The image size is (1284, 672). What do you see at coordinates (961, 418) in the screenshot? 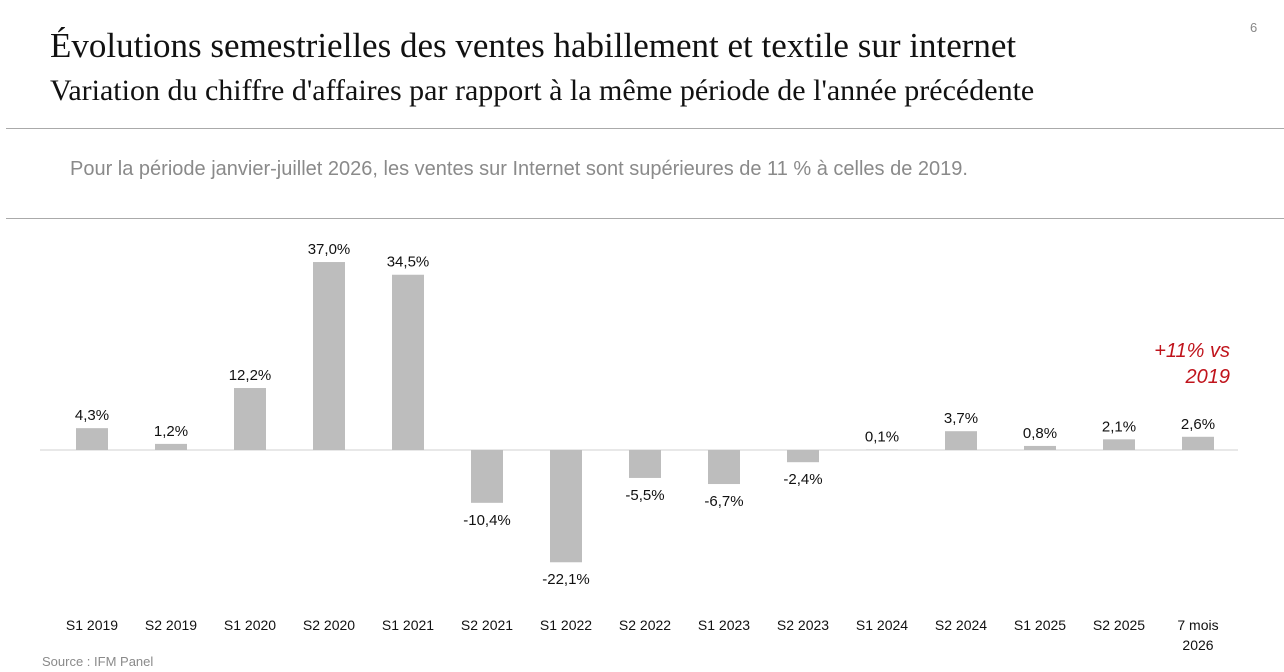
I see `value-label: 3,7%` at bounding box center [961, 418].